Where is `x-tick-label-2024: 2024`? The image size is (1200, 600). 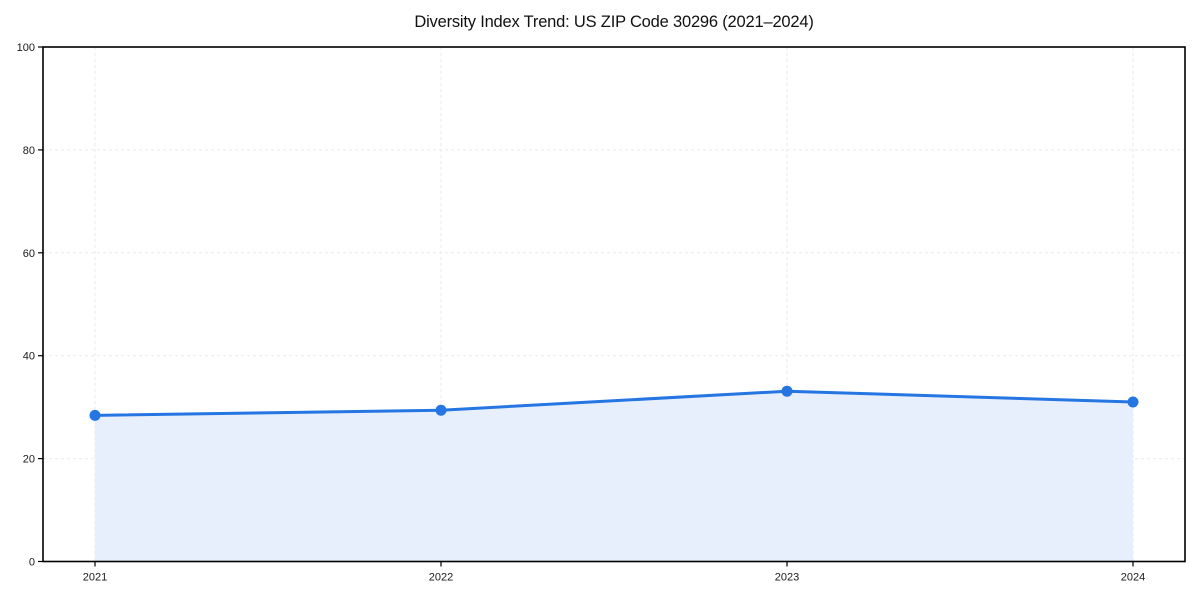 x-tick-label-2024: 2024 is located at coordinates (1133, 578).